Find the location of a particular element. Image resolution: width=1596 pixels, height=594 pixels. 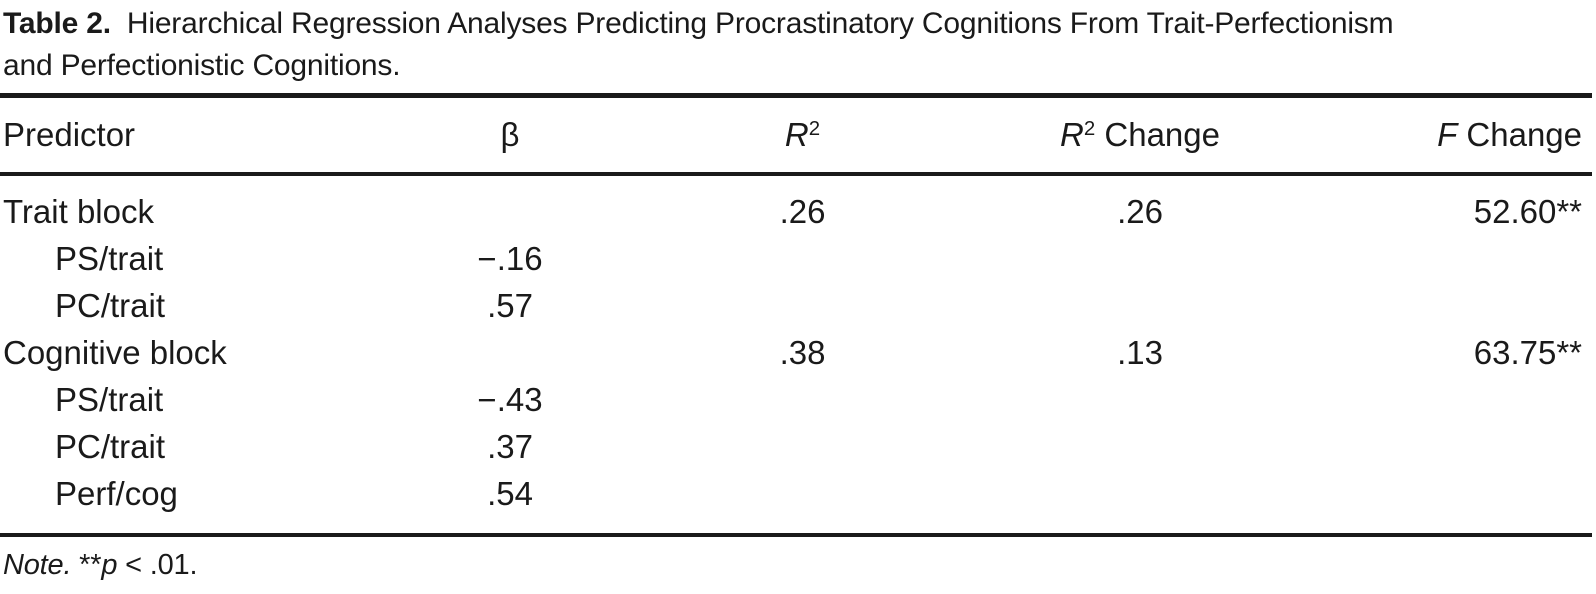

table-row: PS/trait −.43 is located at coordinates (796, 399).